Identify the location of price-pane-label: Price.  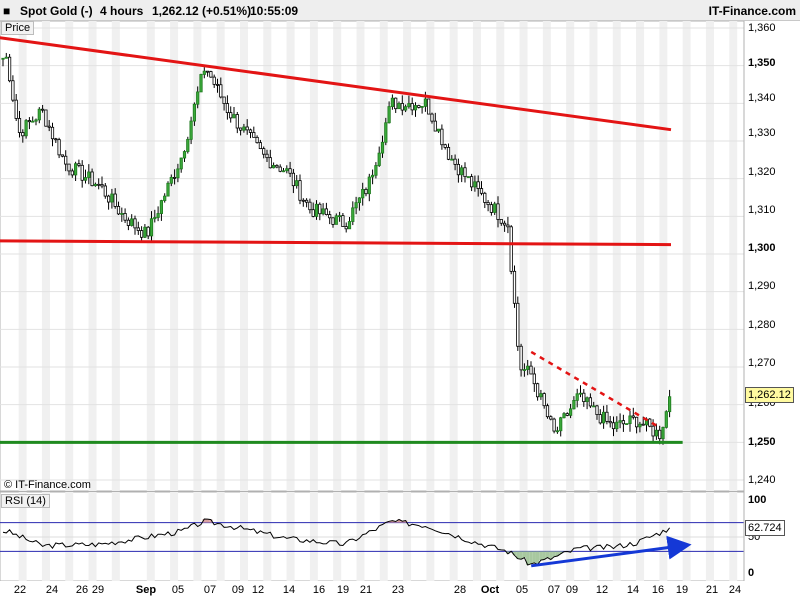
(18, 28).